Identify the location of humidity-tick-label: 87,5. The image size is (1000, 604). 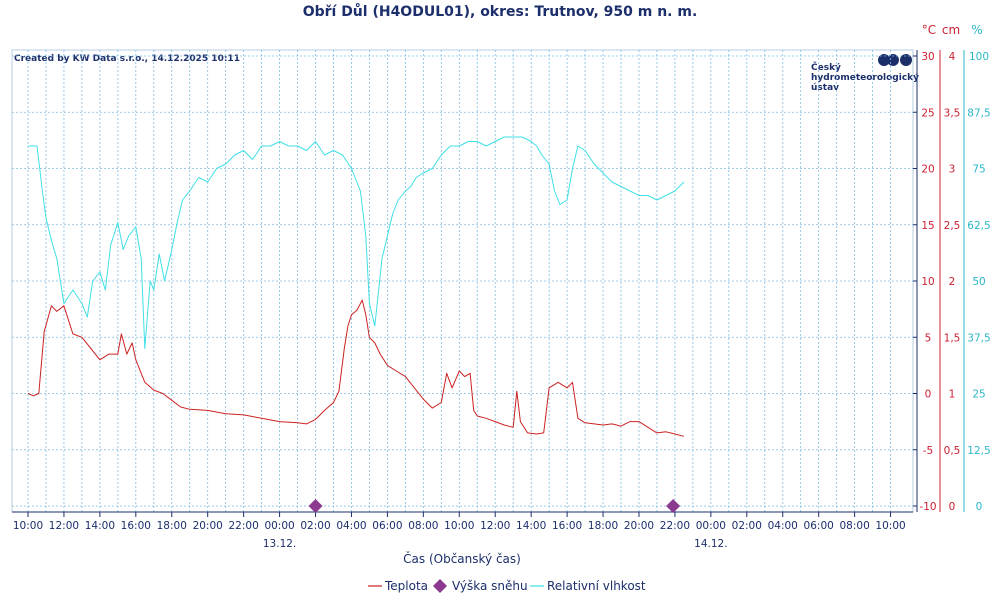
(978, 113).